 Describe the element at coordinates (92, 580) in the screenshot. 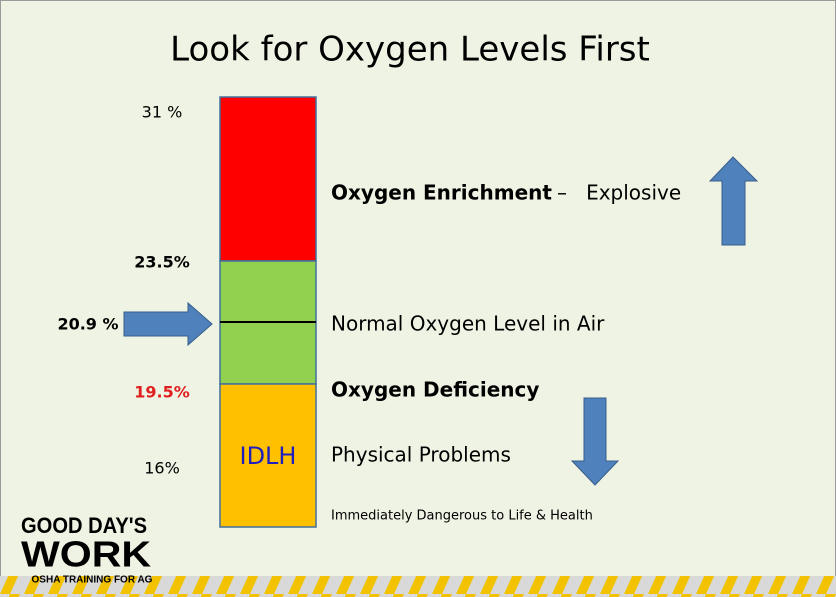

I see `logo-tagline: OSHA TRAINING FOR AG` at that location.